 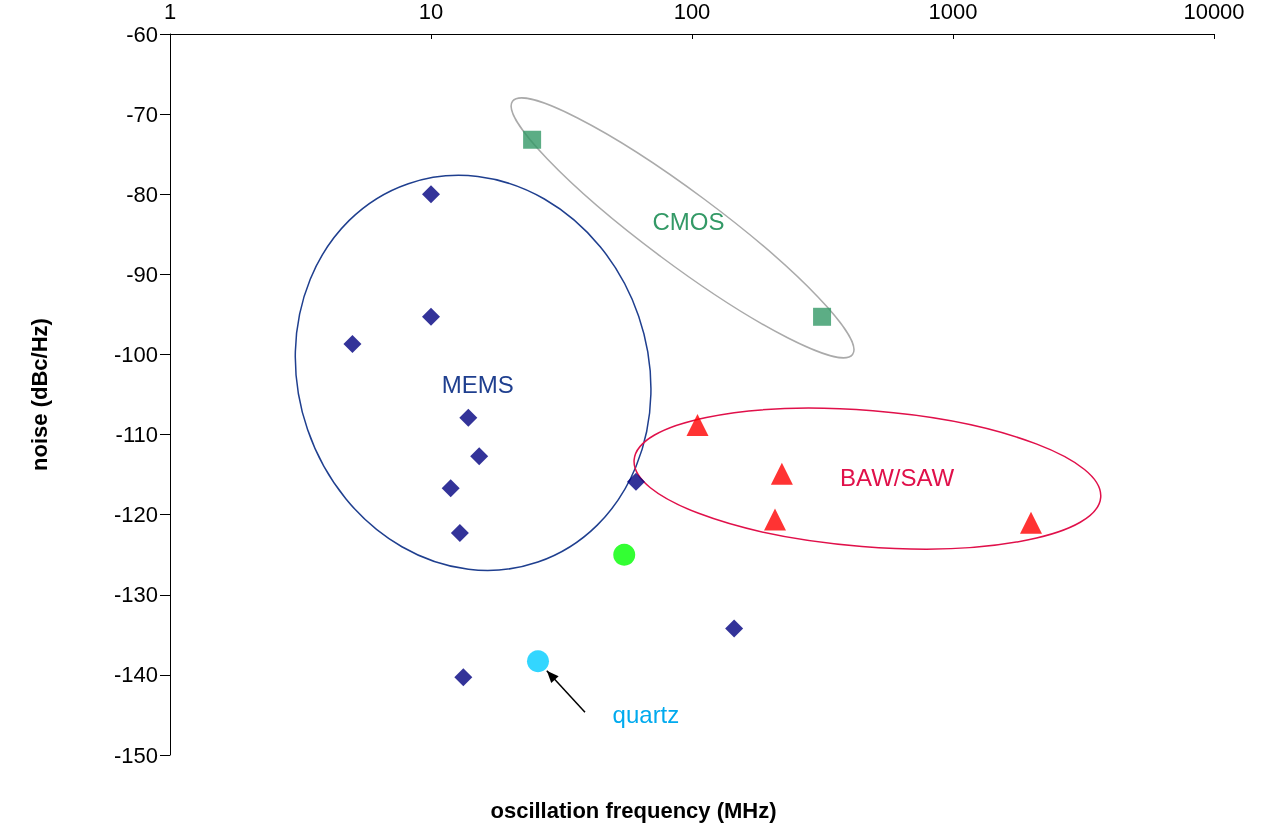 What do you see at coordinates (135, 755) in the screenshot?
I see `y-tick-label: -150` at bounding box center [135, 755].